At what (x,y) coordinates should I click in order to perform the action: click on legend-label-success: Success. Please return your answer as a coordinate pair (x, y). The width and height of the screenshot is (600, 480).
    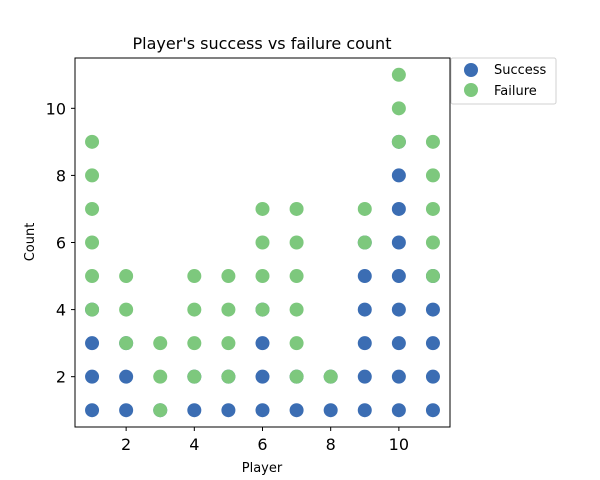
    Looking at the image, I should click on (520, 70).